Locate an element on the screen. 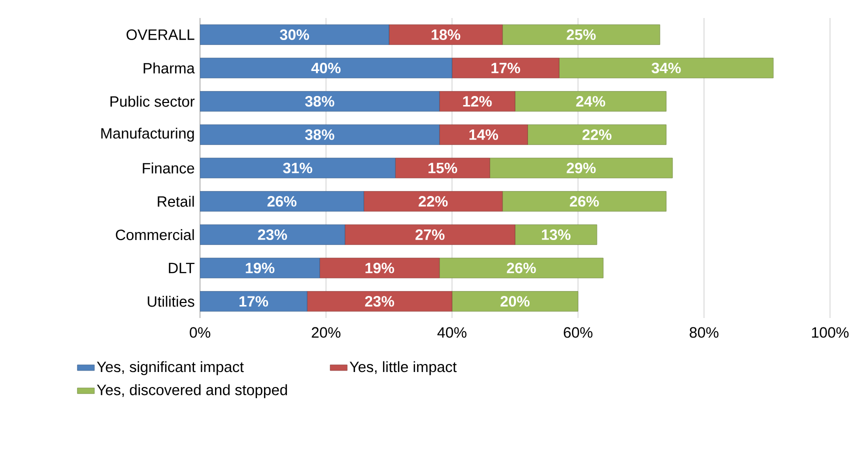 The image size is (858, 450). y-tick-label: DLT is located at coordinates (181, 268).